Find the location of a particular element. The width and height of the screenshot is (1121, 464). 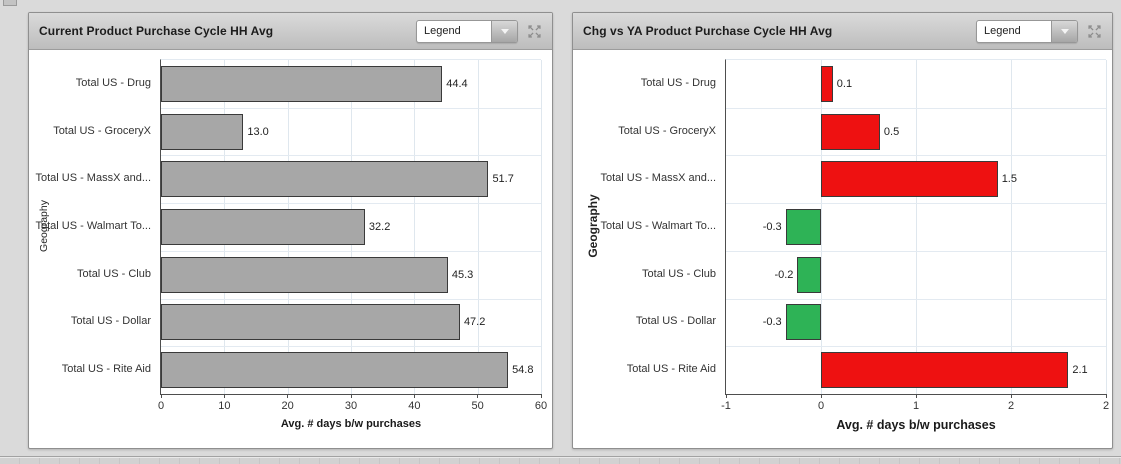

x-tick-label: 50 is located at coordinates (477, 406).